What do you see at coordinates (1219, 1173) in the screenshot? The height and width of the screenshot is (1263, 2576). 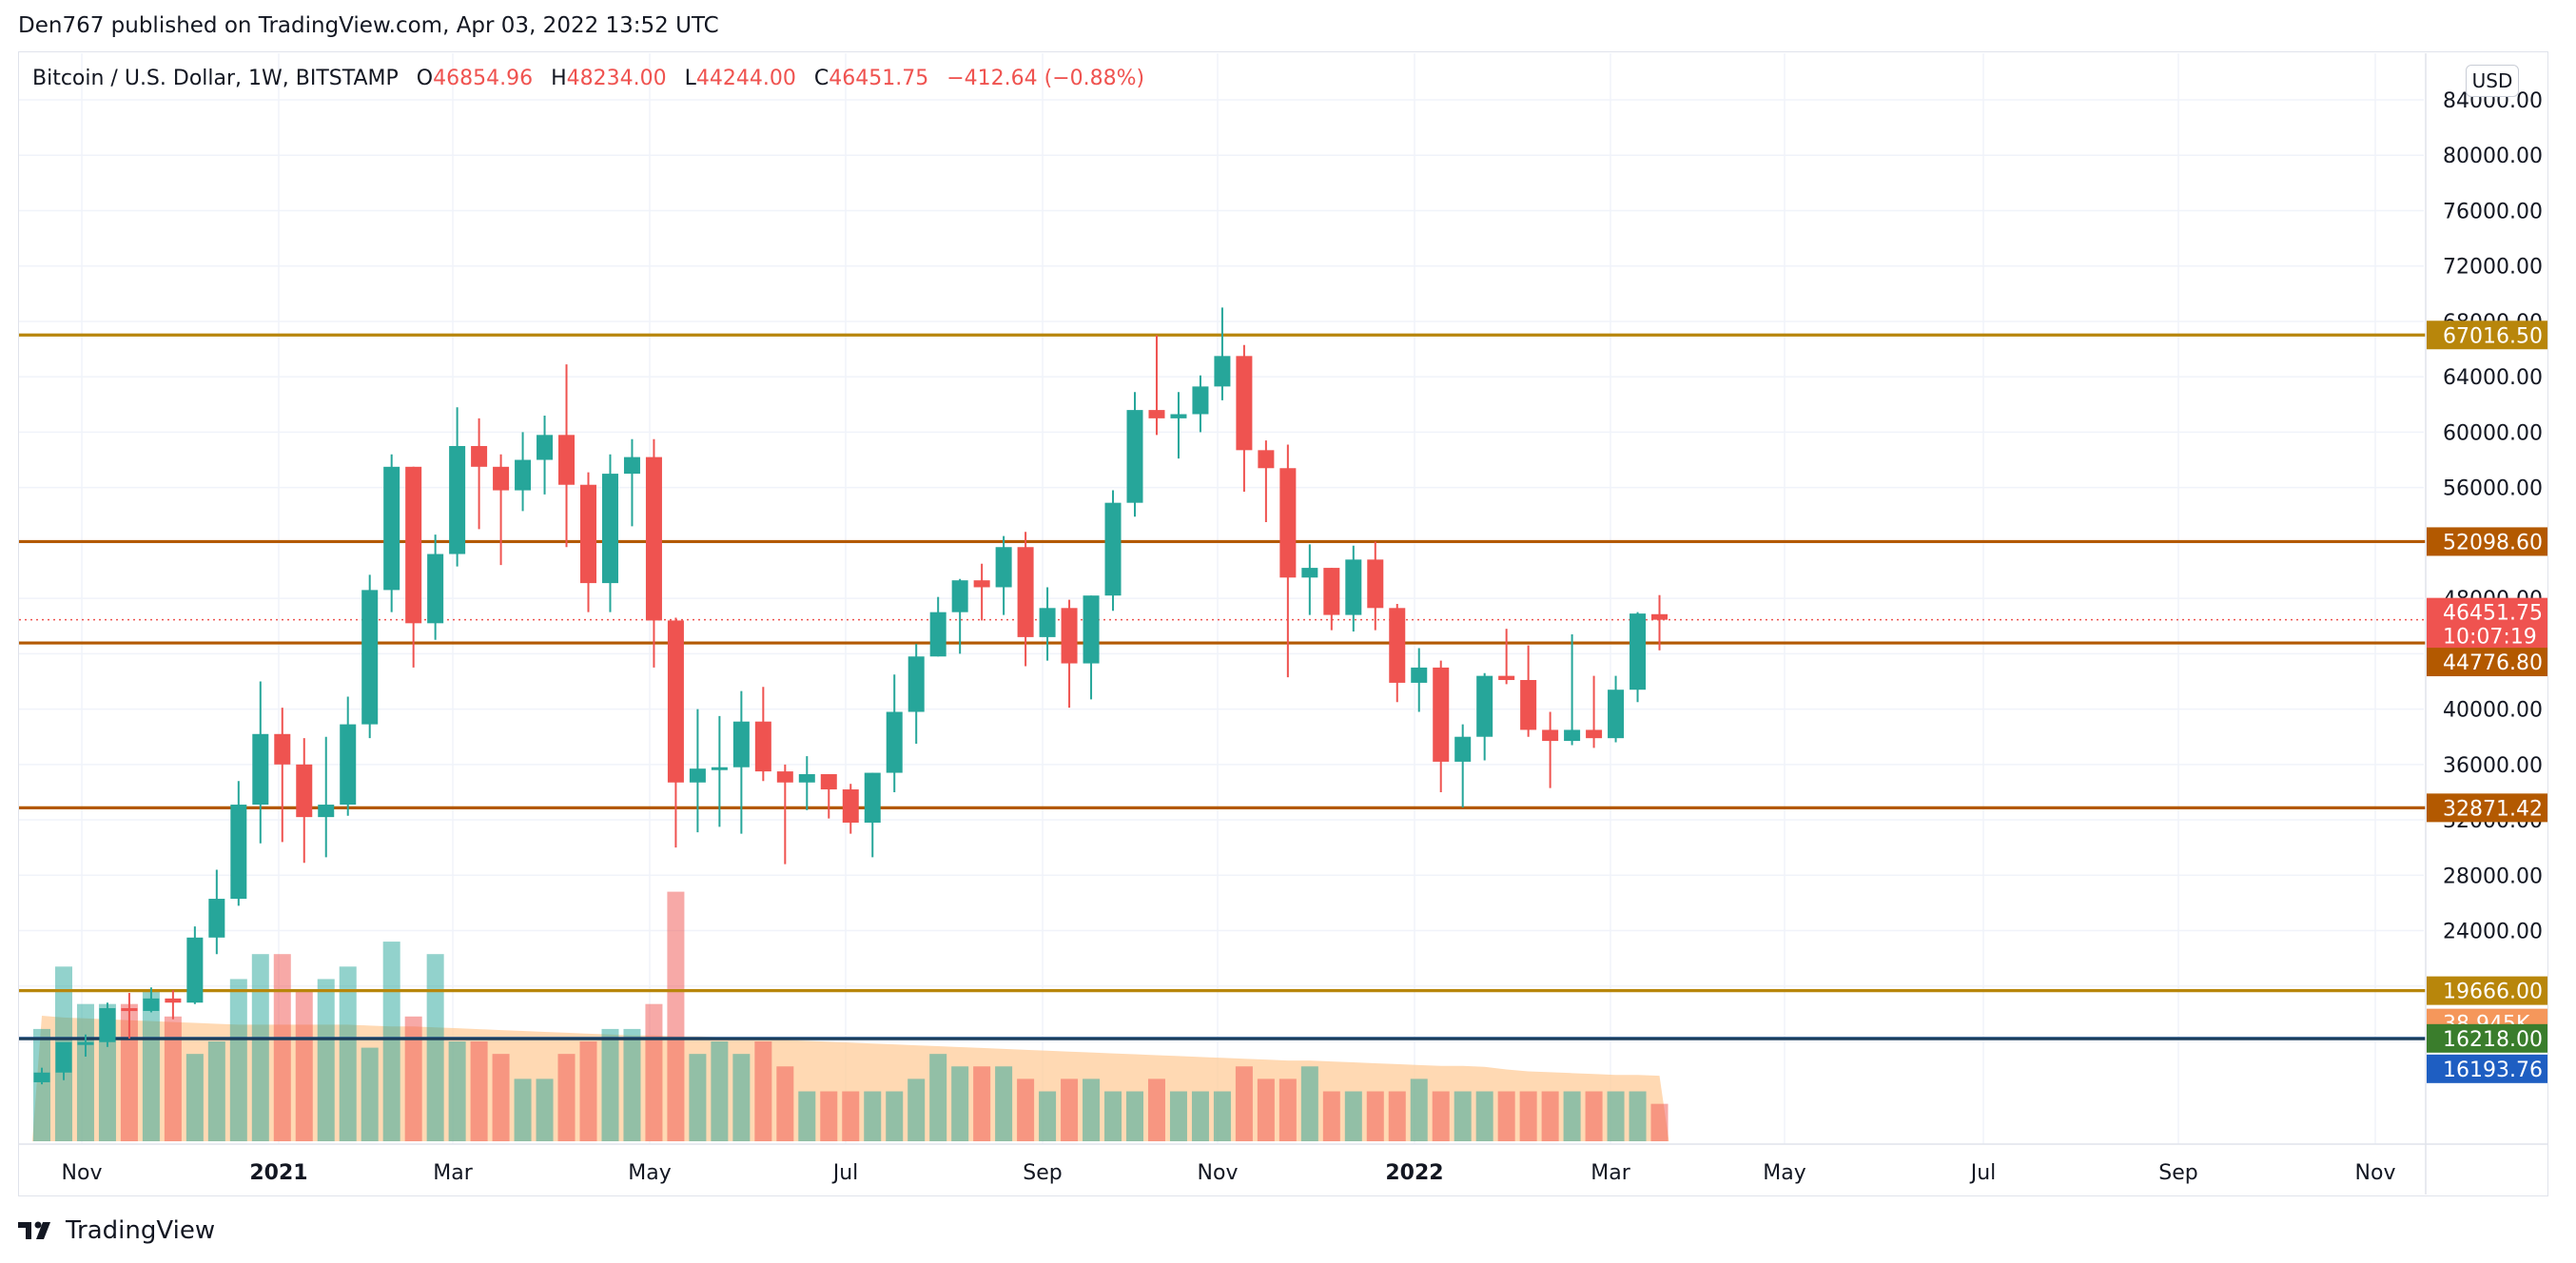 I see `time-axis-tick-label: Nov` at bounding box center [1219, 1173].